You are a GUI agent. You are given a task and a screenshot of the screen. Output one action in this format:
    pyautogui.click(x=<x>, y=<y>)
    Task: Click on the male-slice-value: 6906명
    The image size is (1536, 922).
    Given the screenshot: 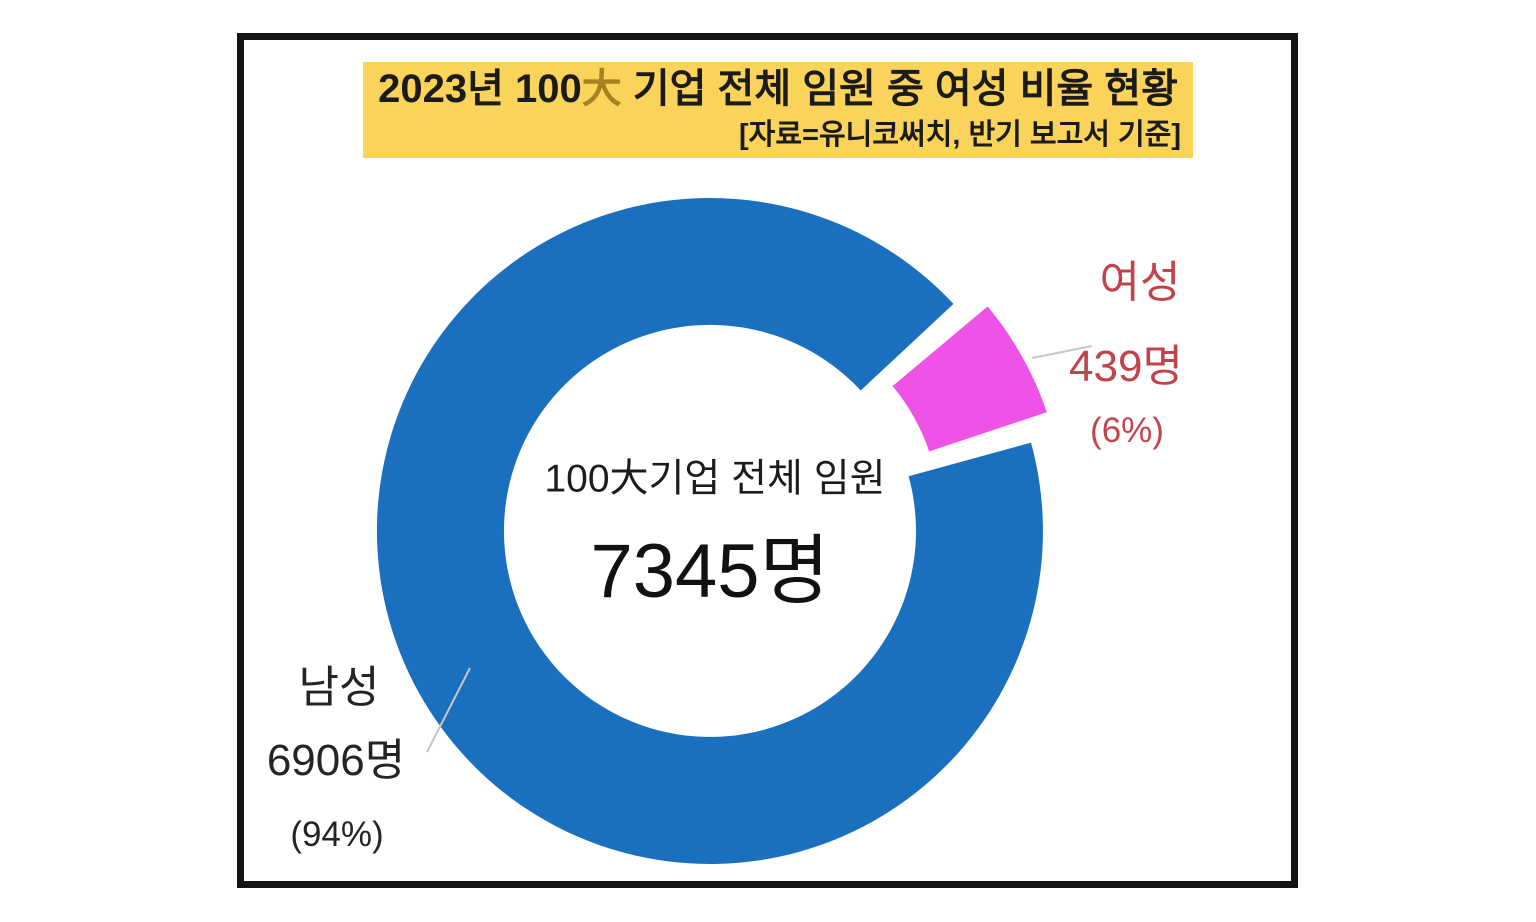 What is the action you would take?
    pyautogui.click(x=336, y=760)
    